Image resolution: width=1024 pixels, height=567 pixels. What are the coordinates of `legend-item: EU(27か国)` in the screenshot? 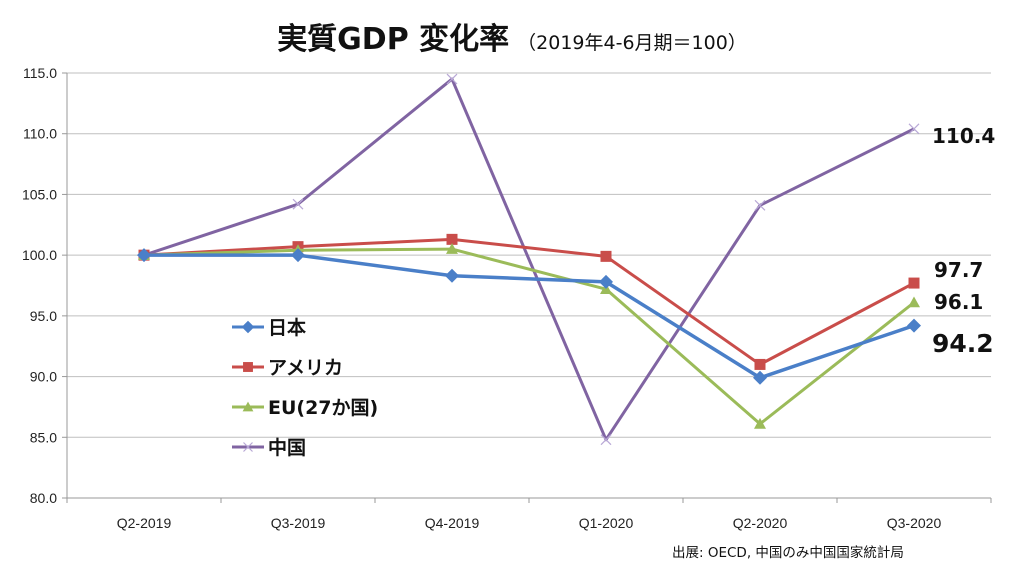 It's located at (305, 408).